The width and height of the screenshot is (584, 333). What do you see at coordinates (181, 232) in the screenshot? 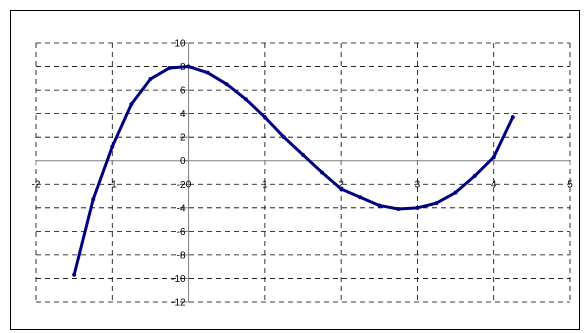
I see `y-tick-label: -6` at bounding box center [181, 232].